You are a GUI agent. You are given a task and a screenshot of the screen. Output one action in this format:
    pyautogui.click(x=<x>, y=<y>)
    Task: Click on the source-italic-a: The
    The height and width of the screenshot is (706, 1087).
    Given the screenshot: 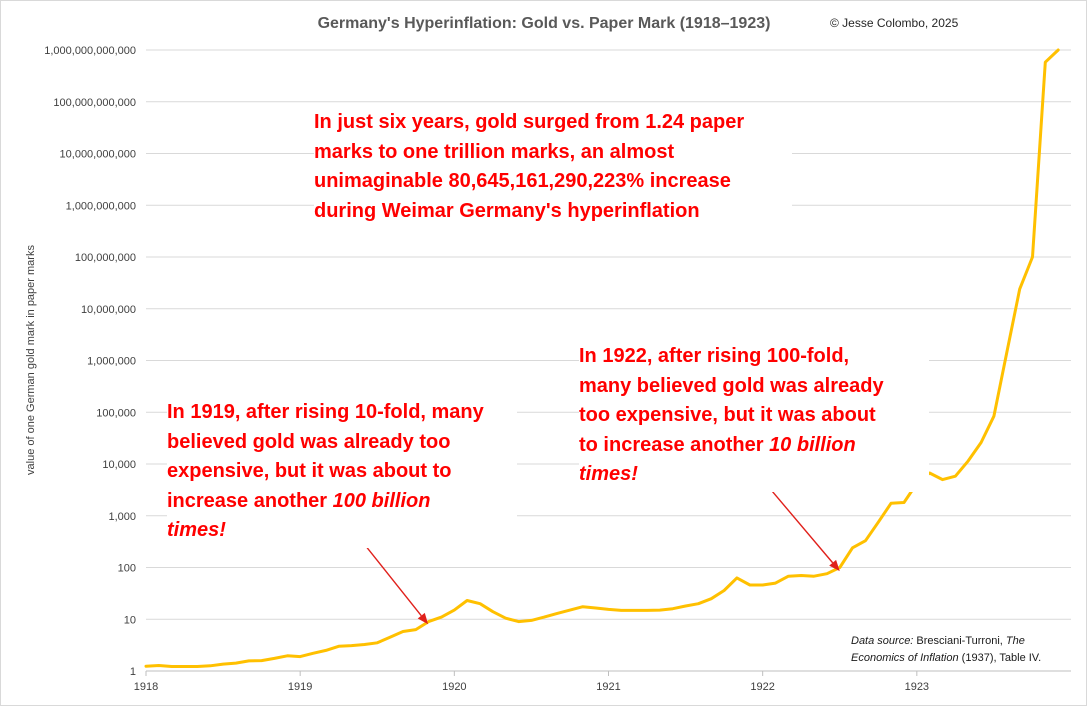 What is the action you would take?
    pyautogui.click(x=1015, y=641)
    